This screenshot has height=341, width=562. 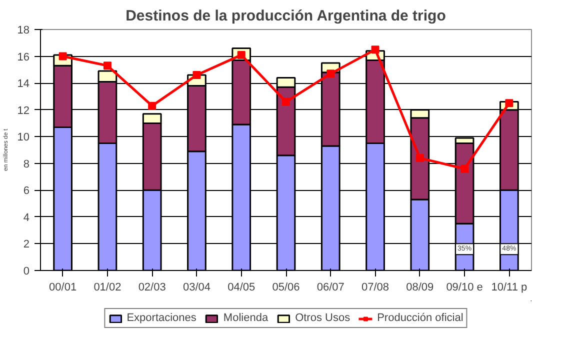 What do you see at coordinates (26, 191) in the screenshot?
I see `y-tick-label: 6` at bounding box center [26, 191].